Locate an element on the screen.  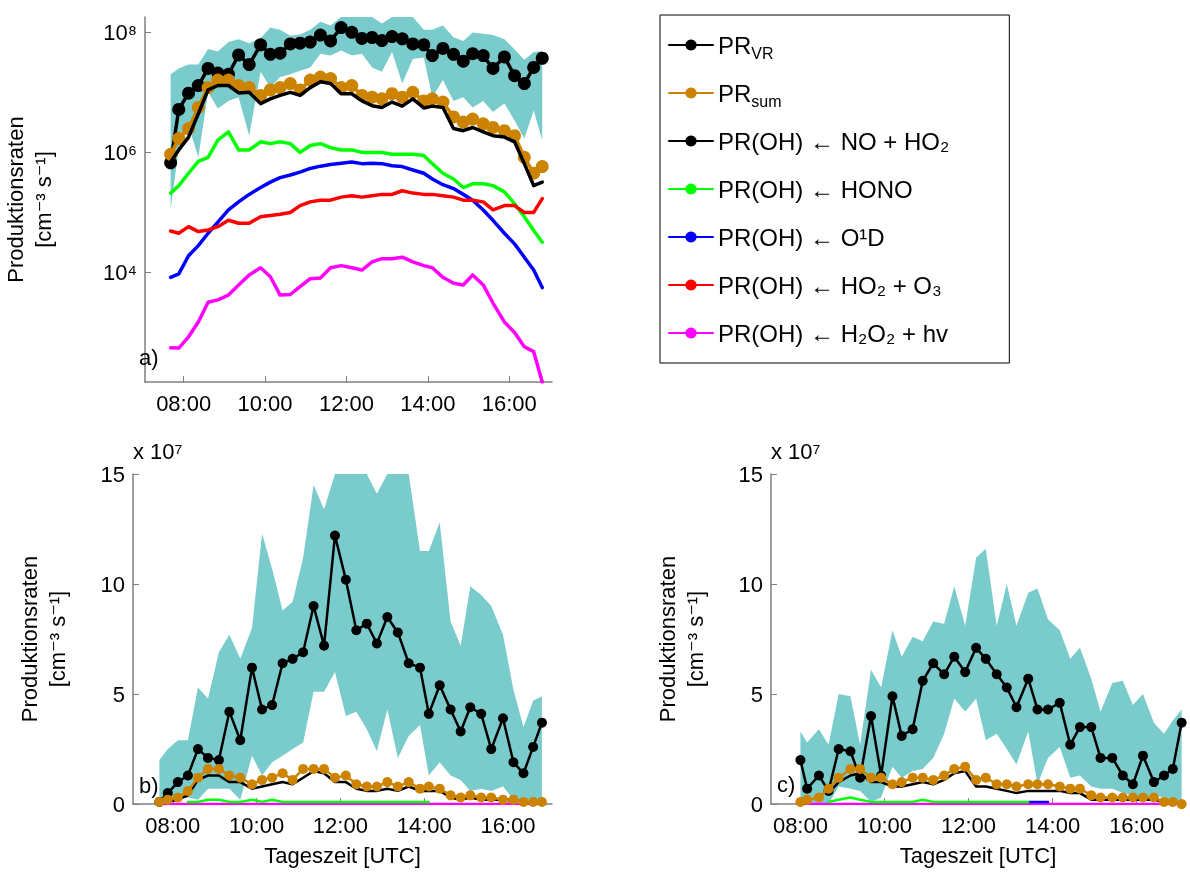
x-axis-title: Tageszeit [UTC] is located at coordinates (978, 855).